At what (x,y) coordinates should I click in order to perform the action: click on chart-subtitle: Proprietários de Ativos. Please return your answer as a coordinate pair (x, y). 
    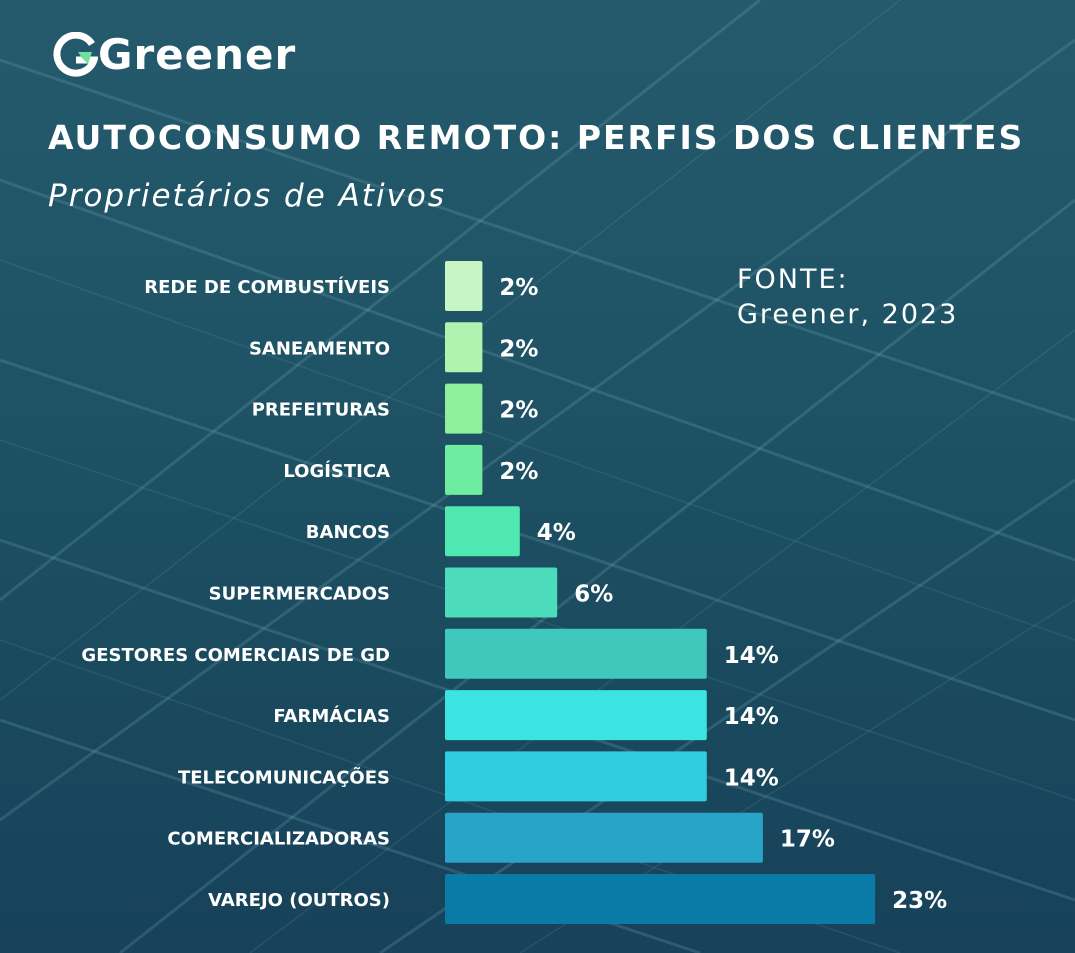
    Looking at the image, I should click on (247, 196).